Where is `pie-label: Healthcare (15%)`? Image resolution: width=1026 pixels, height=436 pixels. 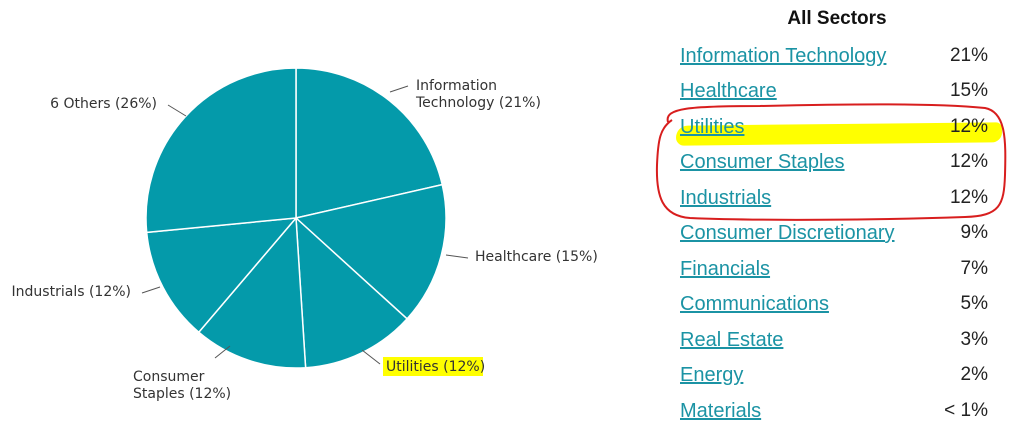
pie-label: Healthcare (15%) is located at coordinates (536, 257).